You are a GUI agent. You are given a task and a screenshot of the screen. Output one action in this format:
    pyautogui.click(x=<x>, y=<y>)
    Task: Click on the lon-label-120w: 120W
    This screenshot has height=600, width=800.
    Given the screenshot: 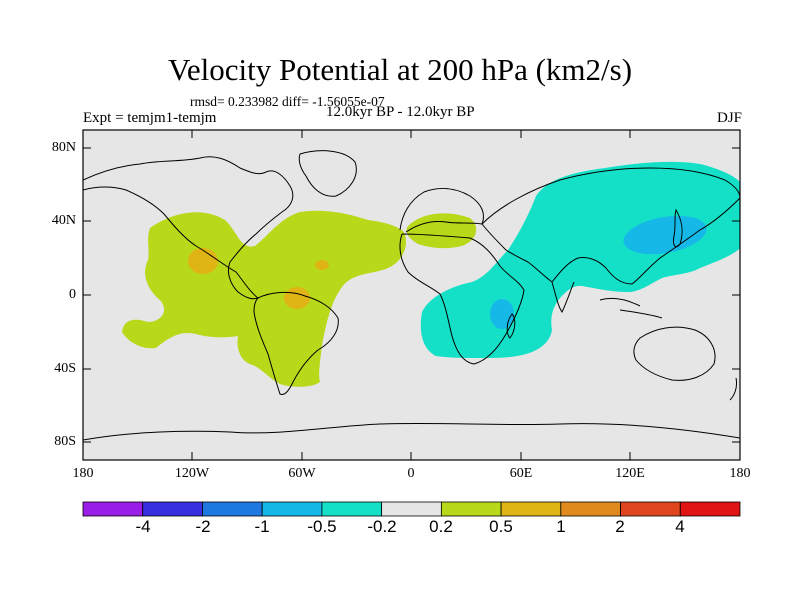 What is the action you would take?
    pyautogui.click(x=192, y=473)
    